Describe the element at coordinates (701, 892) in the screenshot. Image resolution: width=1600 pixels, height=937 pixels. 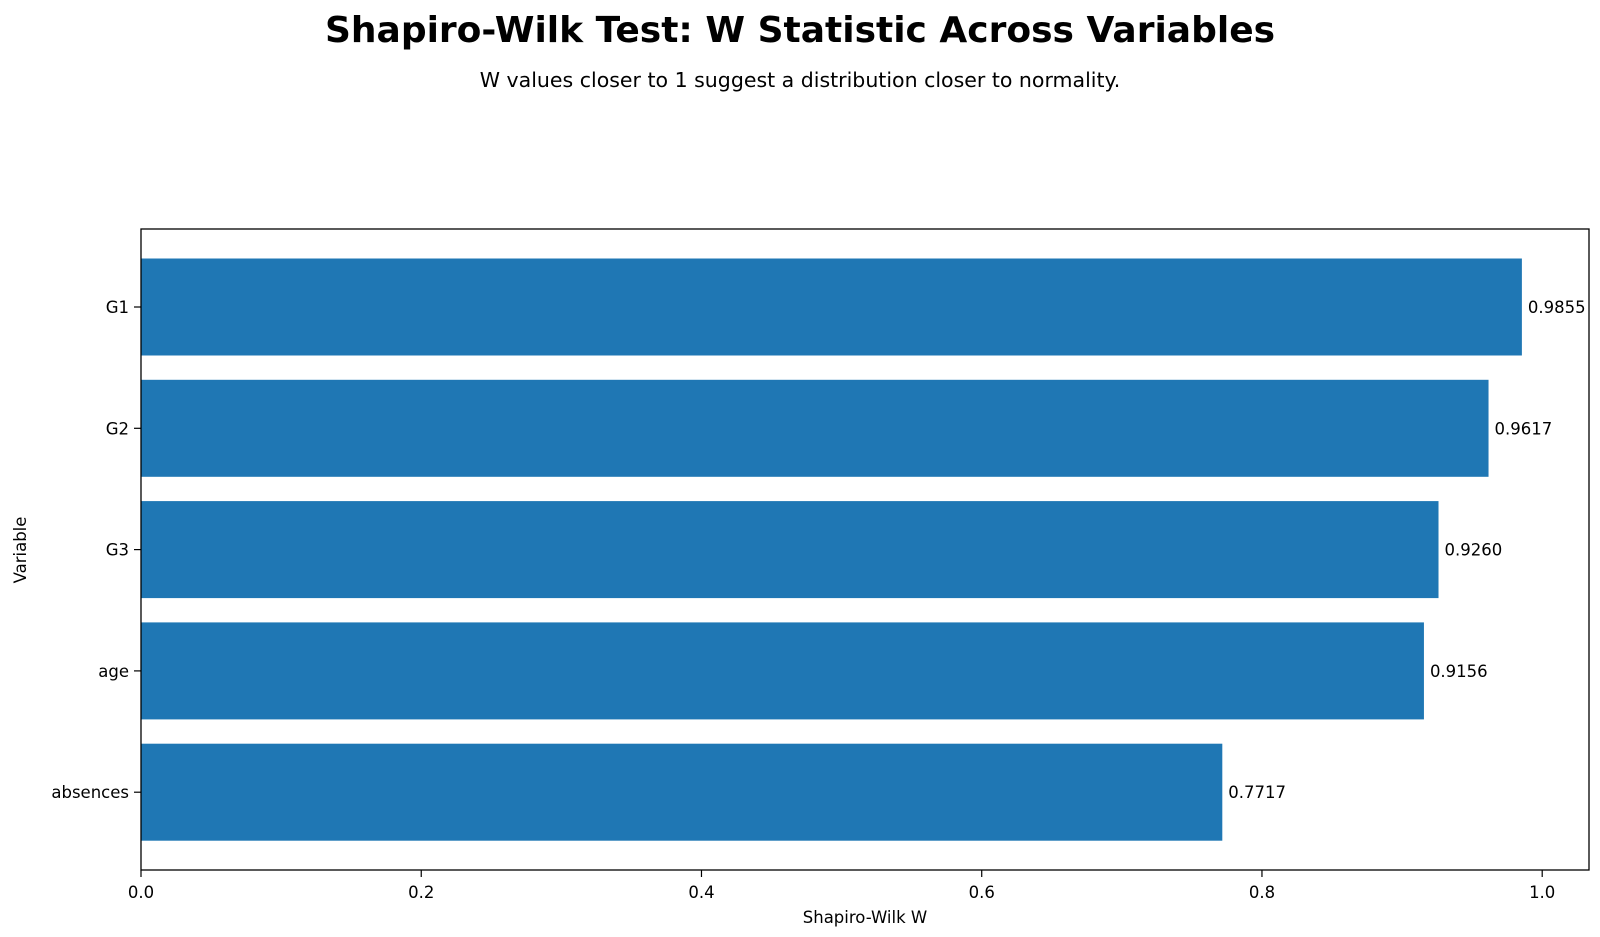
I see `x-tick-label: 0.4` at that location.